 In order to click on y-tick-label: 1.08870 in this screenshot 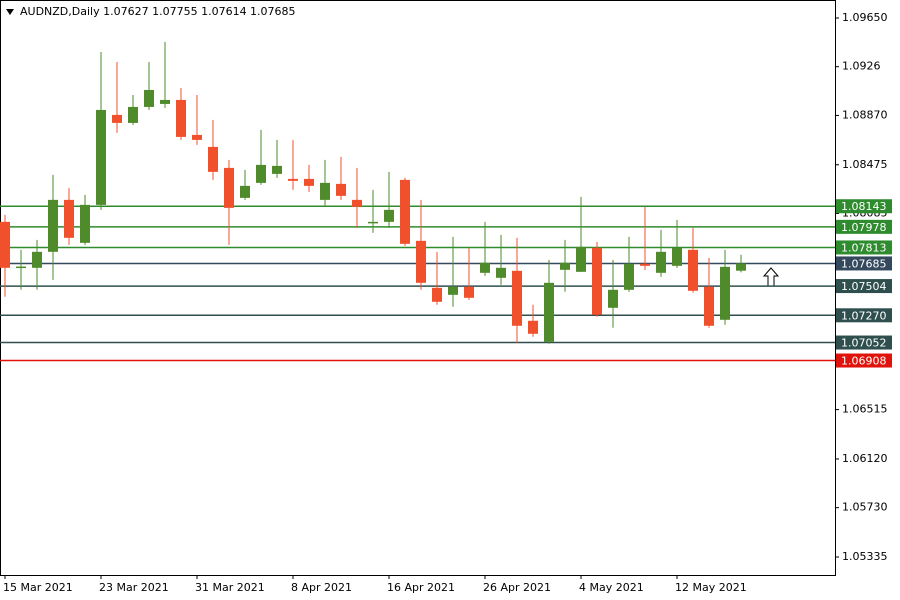, I will do `click(865, 114)`.